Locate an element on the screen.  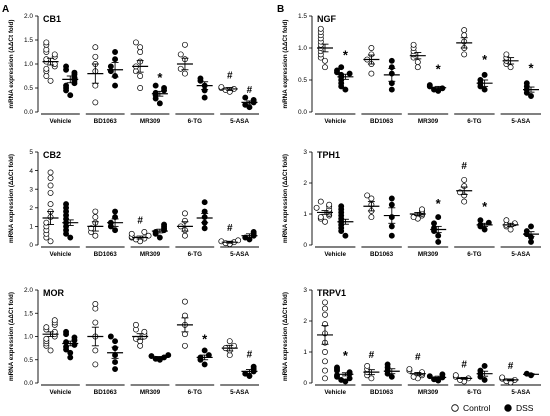
control-legend-marker is located at coordinates (455, 408).